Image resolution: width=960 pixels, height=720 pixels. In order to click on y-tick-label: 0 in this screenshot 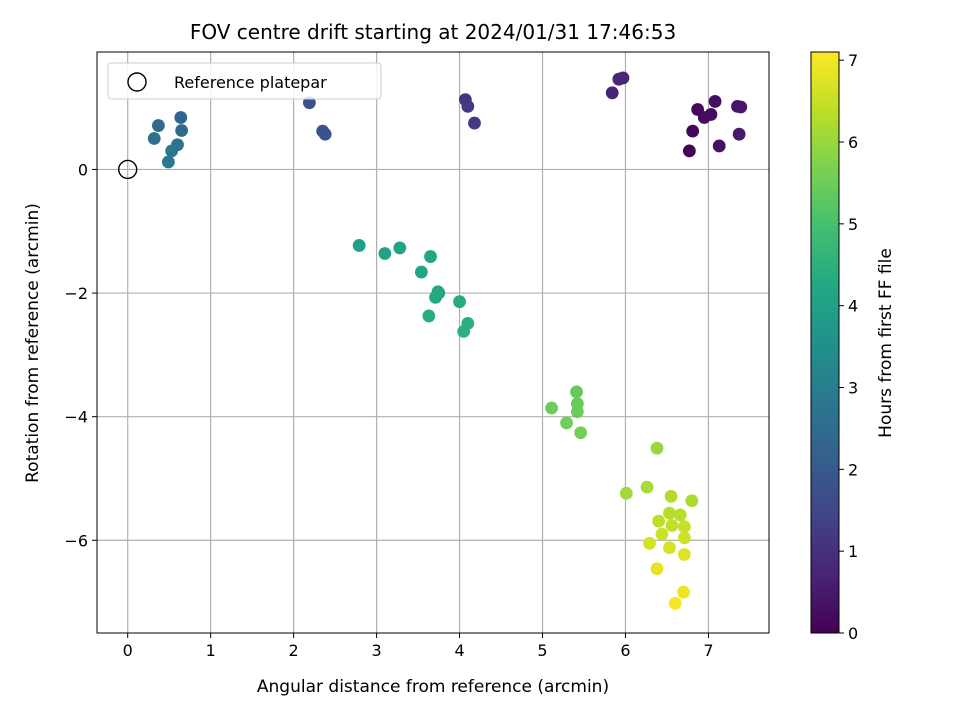, I will do `click(83, 169)`.